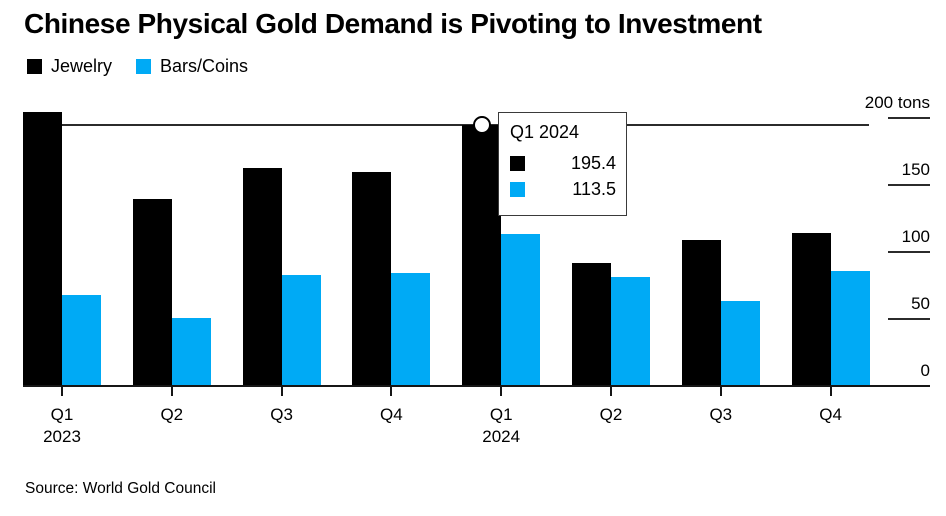 This screenshot has width=946, height=516. Describe the element at coordinates (81, 340) in the screenshot. I see `bar-bars-coins-q1-2023` at that location.